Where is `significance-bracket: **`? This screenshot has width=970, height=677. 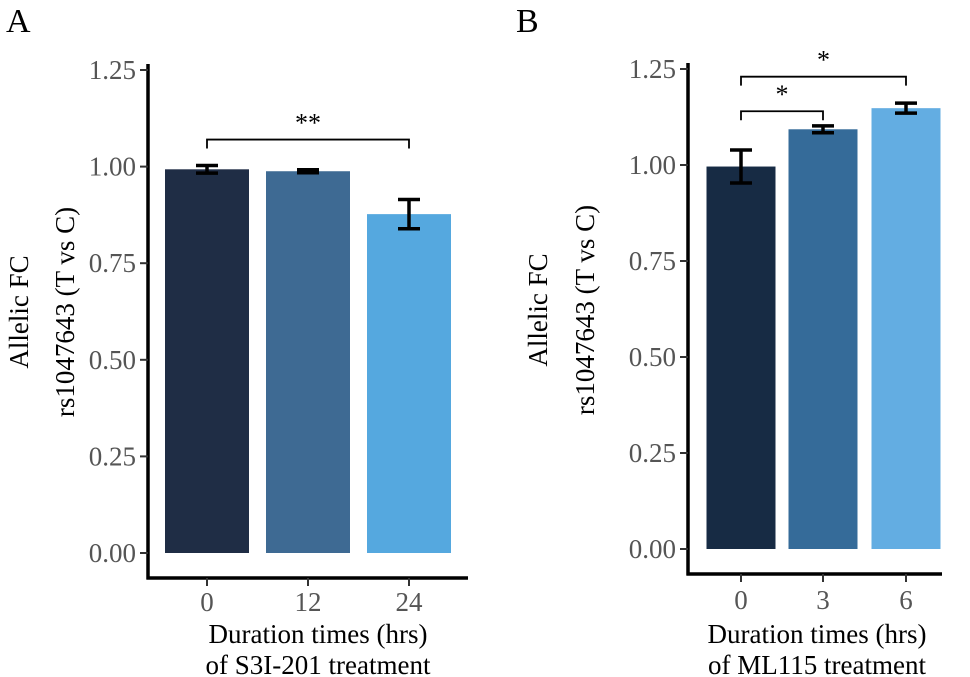
significance-bracket: ** is located at coordinates (308, 129).